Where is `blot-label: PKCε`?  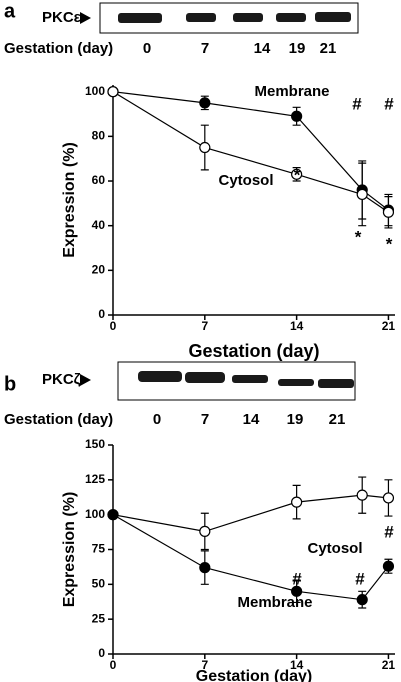 blot-label: PKCε is located at coordinates (61, 17).